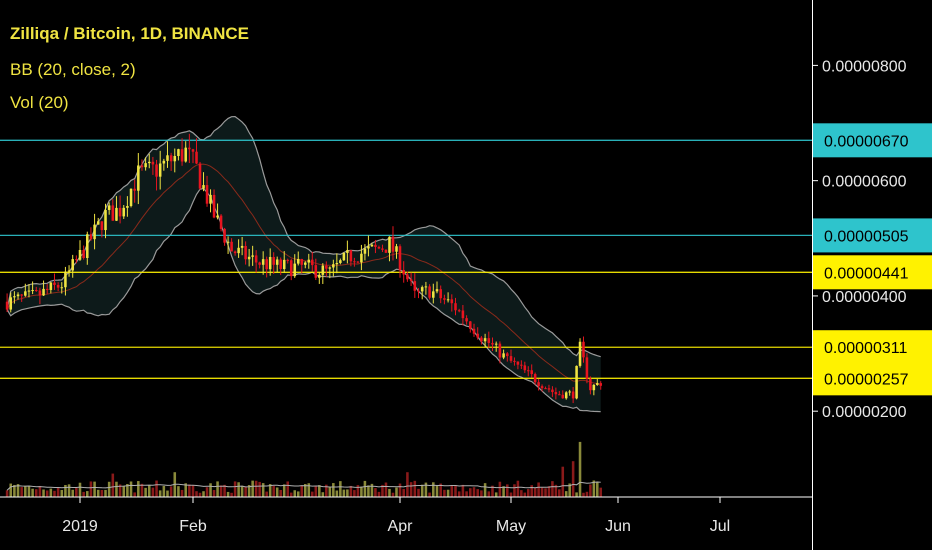 This screenshot has height=550, width=932. I want to click on y-tick-label: 0.00000600, so click(864, 182).